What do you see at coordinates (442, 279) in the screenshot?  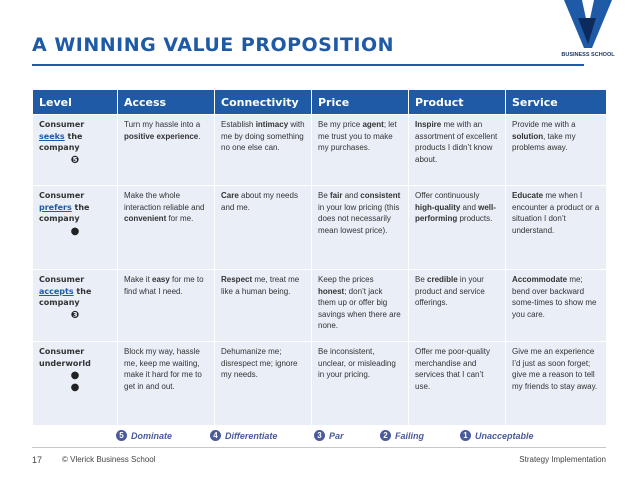 I see `emphasis-text: credible` at bounding box center [442, 279].